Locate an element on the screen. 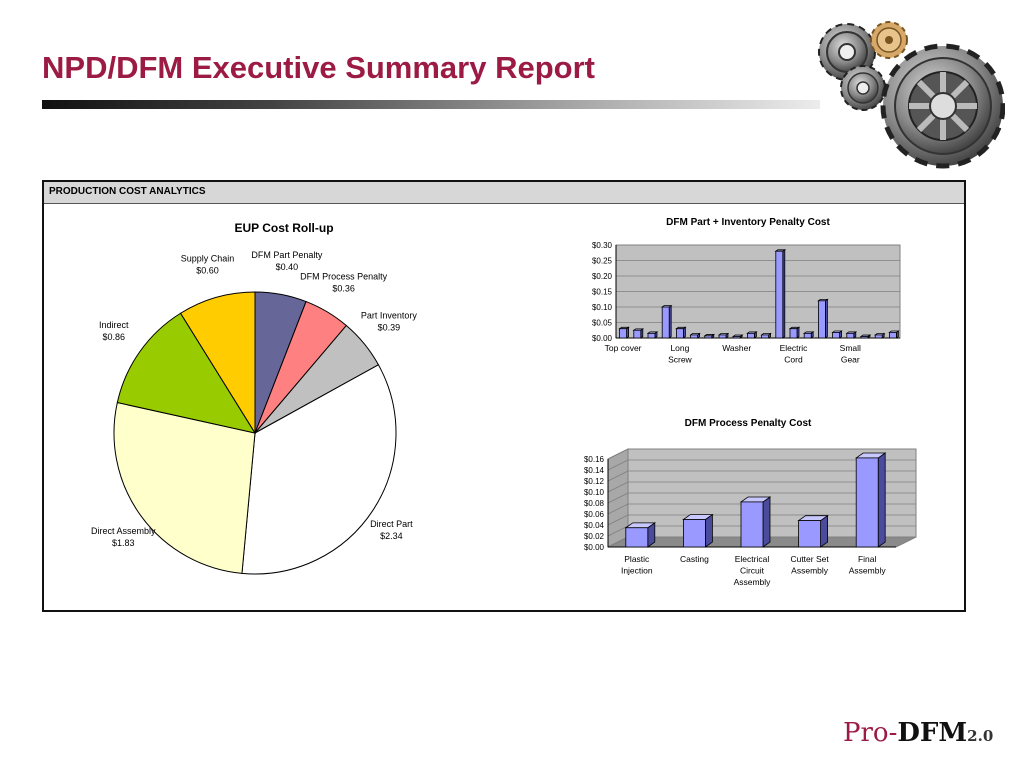 The image size is (1024, 768). pie-chart-title: EUP Cost Roll-up is located at coordinates (283, 228).